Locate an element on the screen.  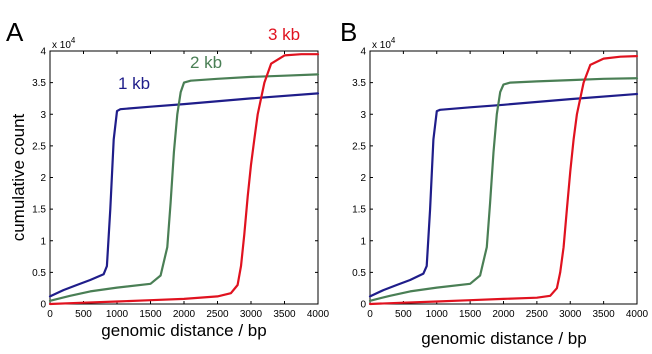
y-axis-label: cumulative count is located at coordinates (18, 177).